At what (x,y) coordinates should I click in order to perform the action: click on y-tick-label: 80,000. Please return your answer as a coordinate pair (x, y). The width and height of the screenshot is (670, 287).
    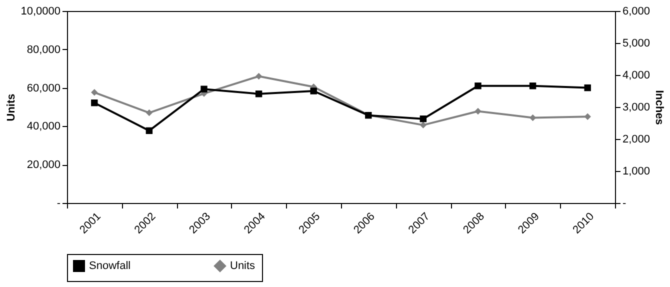
    Looking at the image, I should click on (43, 50).